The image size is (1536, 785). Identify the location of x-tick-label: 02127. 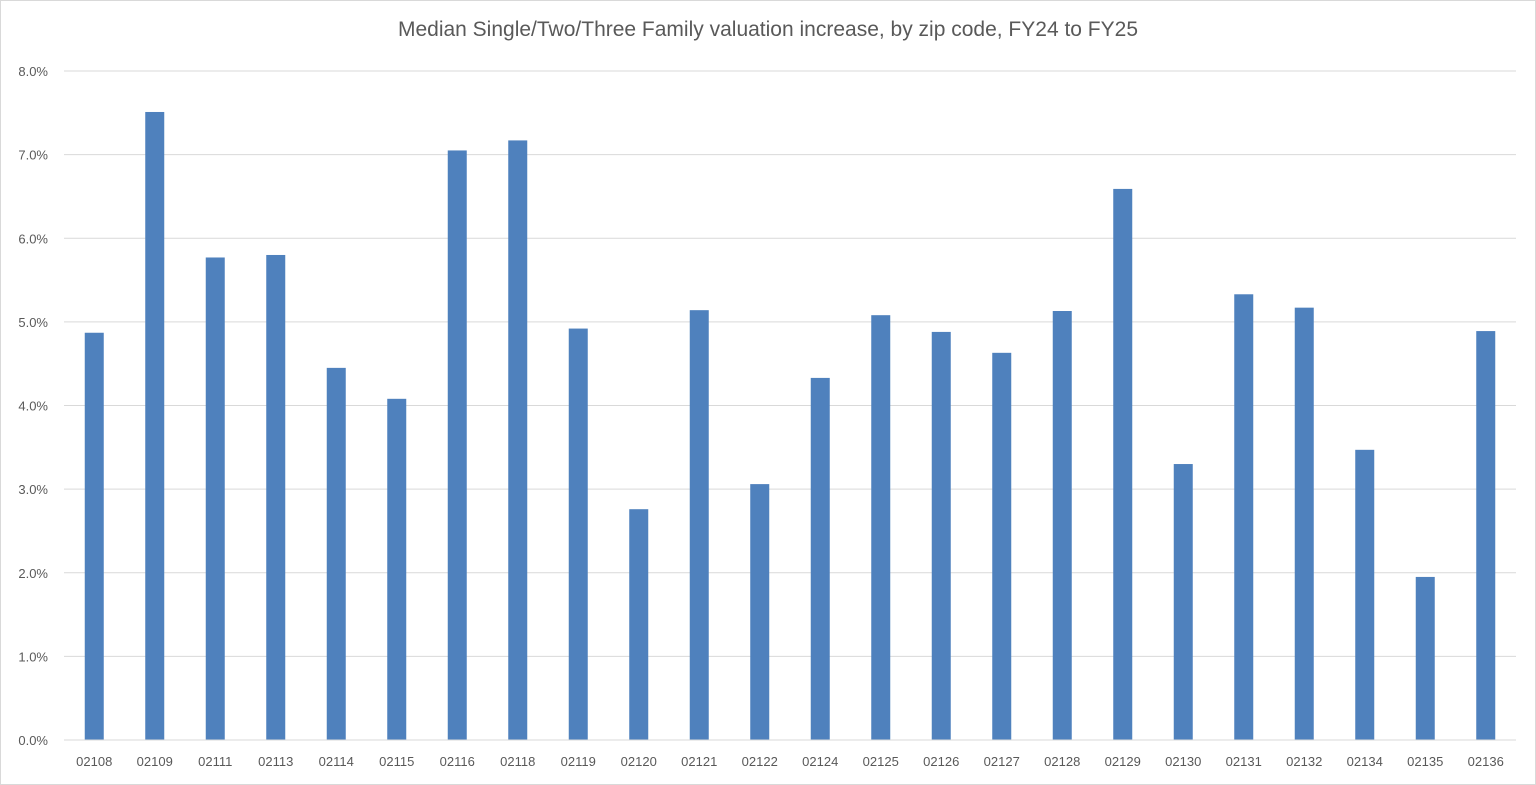
(1002, 761).